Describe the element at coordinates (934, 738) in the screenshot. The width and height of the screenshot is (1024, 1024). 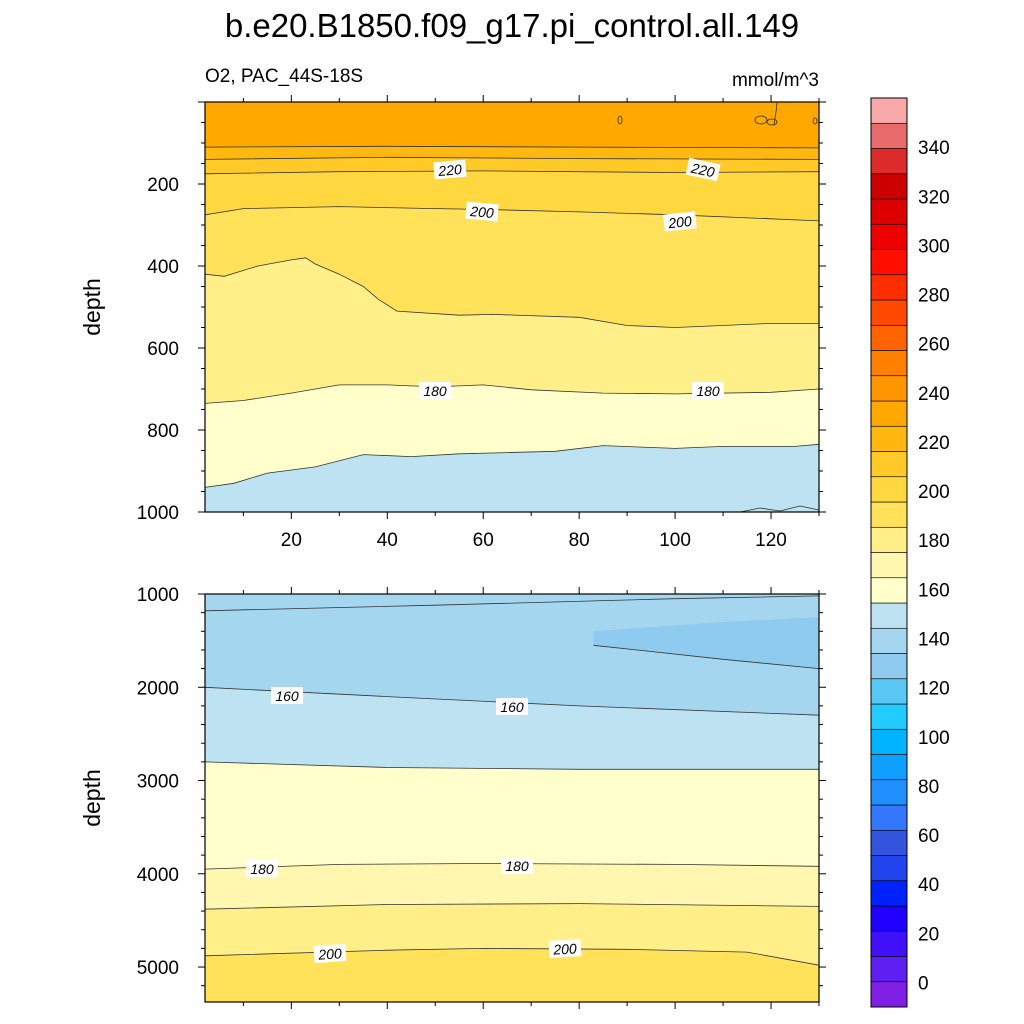
I see `colorbar-label: 100` at that location.